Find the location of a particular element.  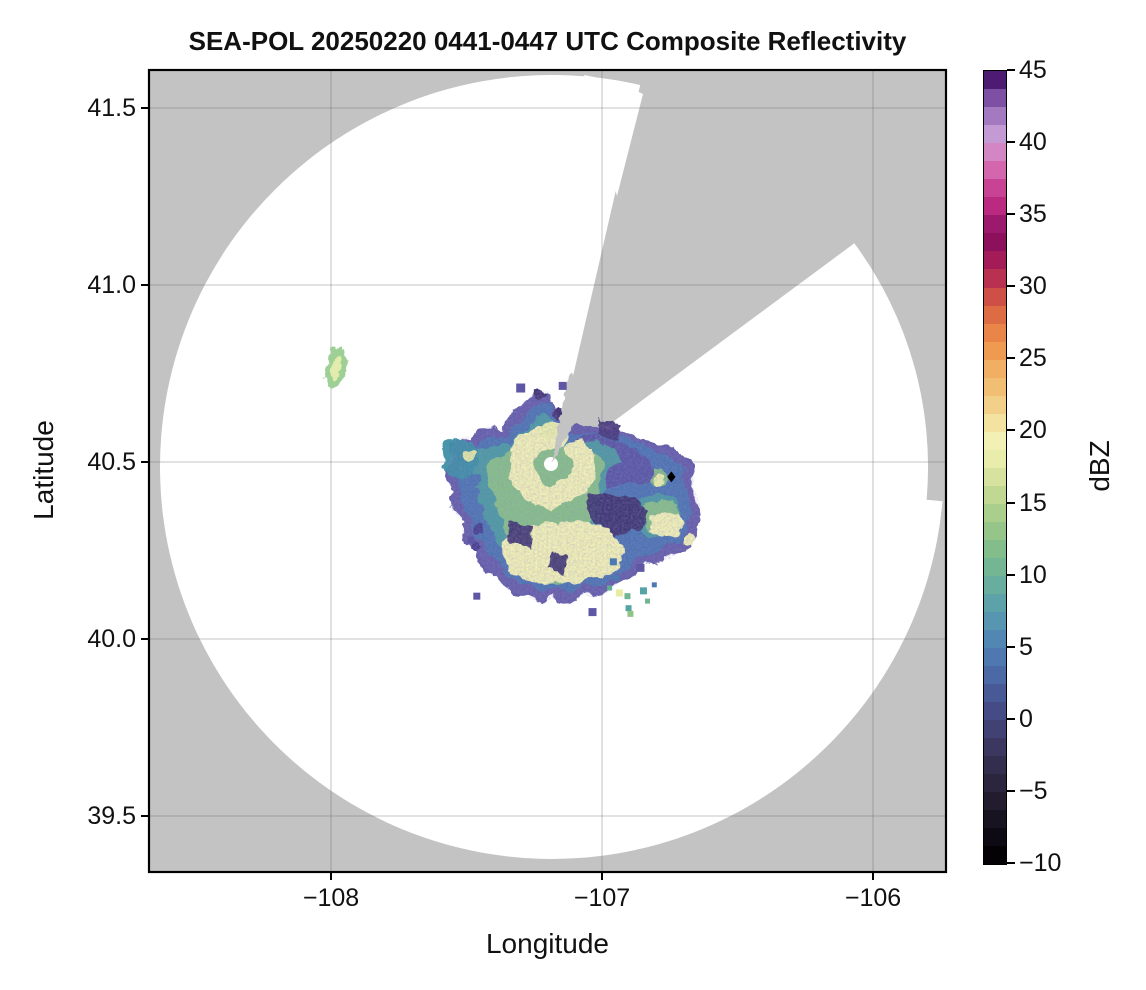

colorbar-tick-label: −10 is located at coordinates (1040, 863).